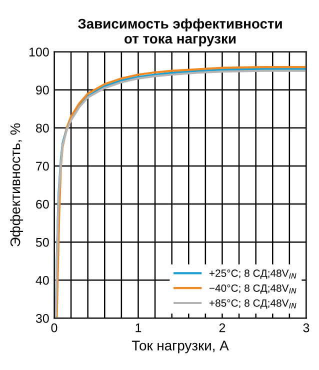 This screenshot has width=319, height=370. I want to click on x-tick-label: 1, so click(139, 328).